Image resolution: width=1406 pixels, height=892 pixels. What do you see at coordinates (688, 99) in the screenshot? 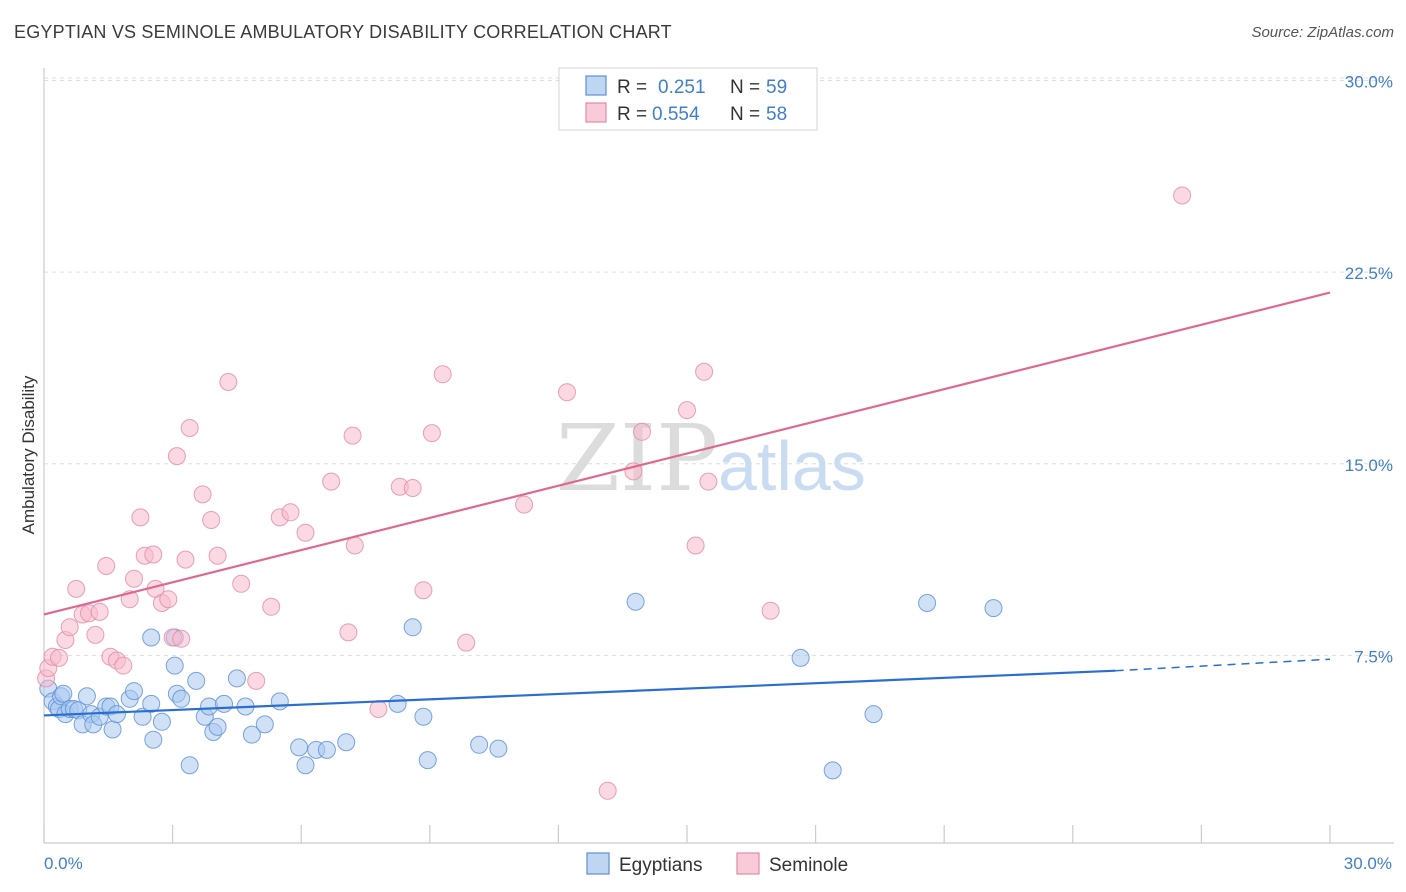
I see `top-legend: R = 0.251 N = 59 R = 0.554 N = 58` at bounding box center [688, 99].